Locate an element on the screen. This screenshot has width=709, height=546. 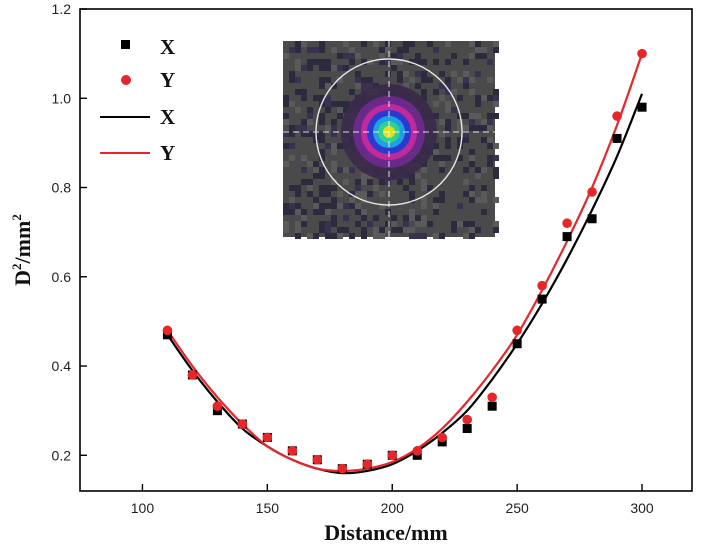
x-tick-label: 100 is located at coordinates (143, 508).